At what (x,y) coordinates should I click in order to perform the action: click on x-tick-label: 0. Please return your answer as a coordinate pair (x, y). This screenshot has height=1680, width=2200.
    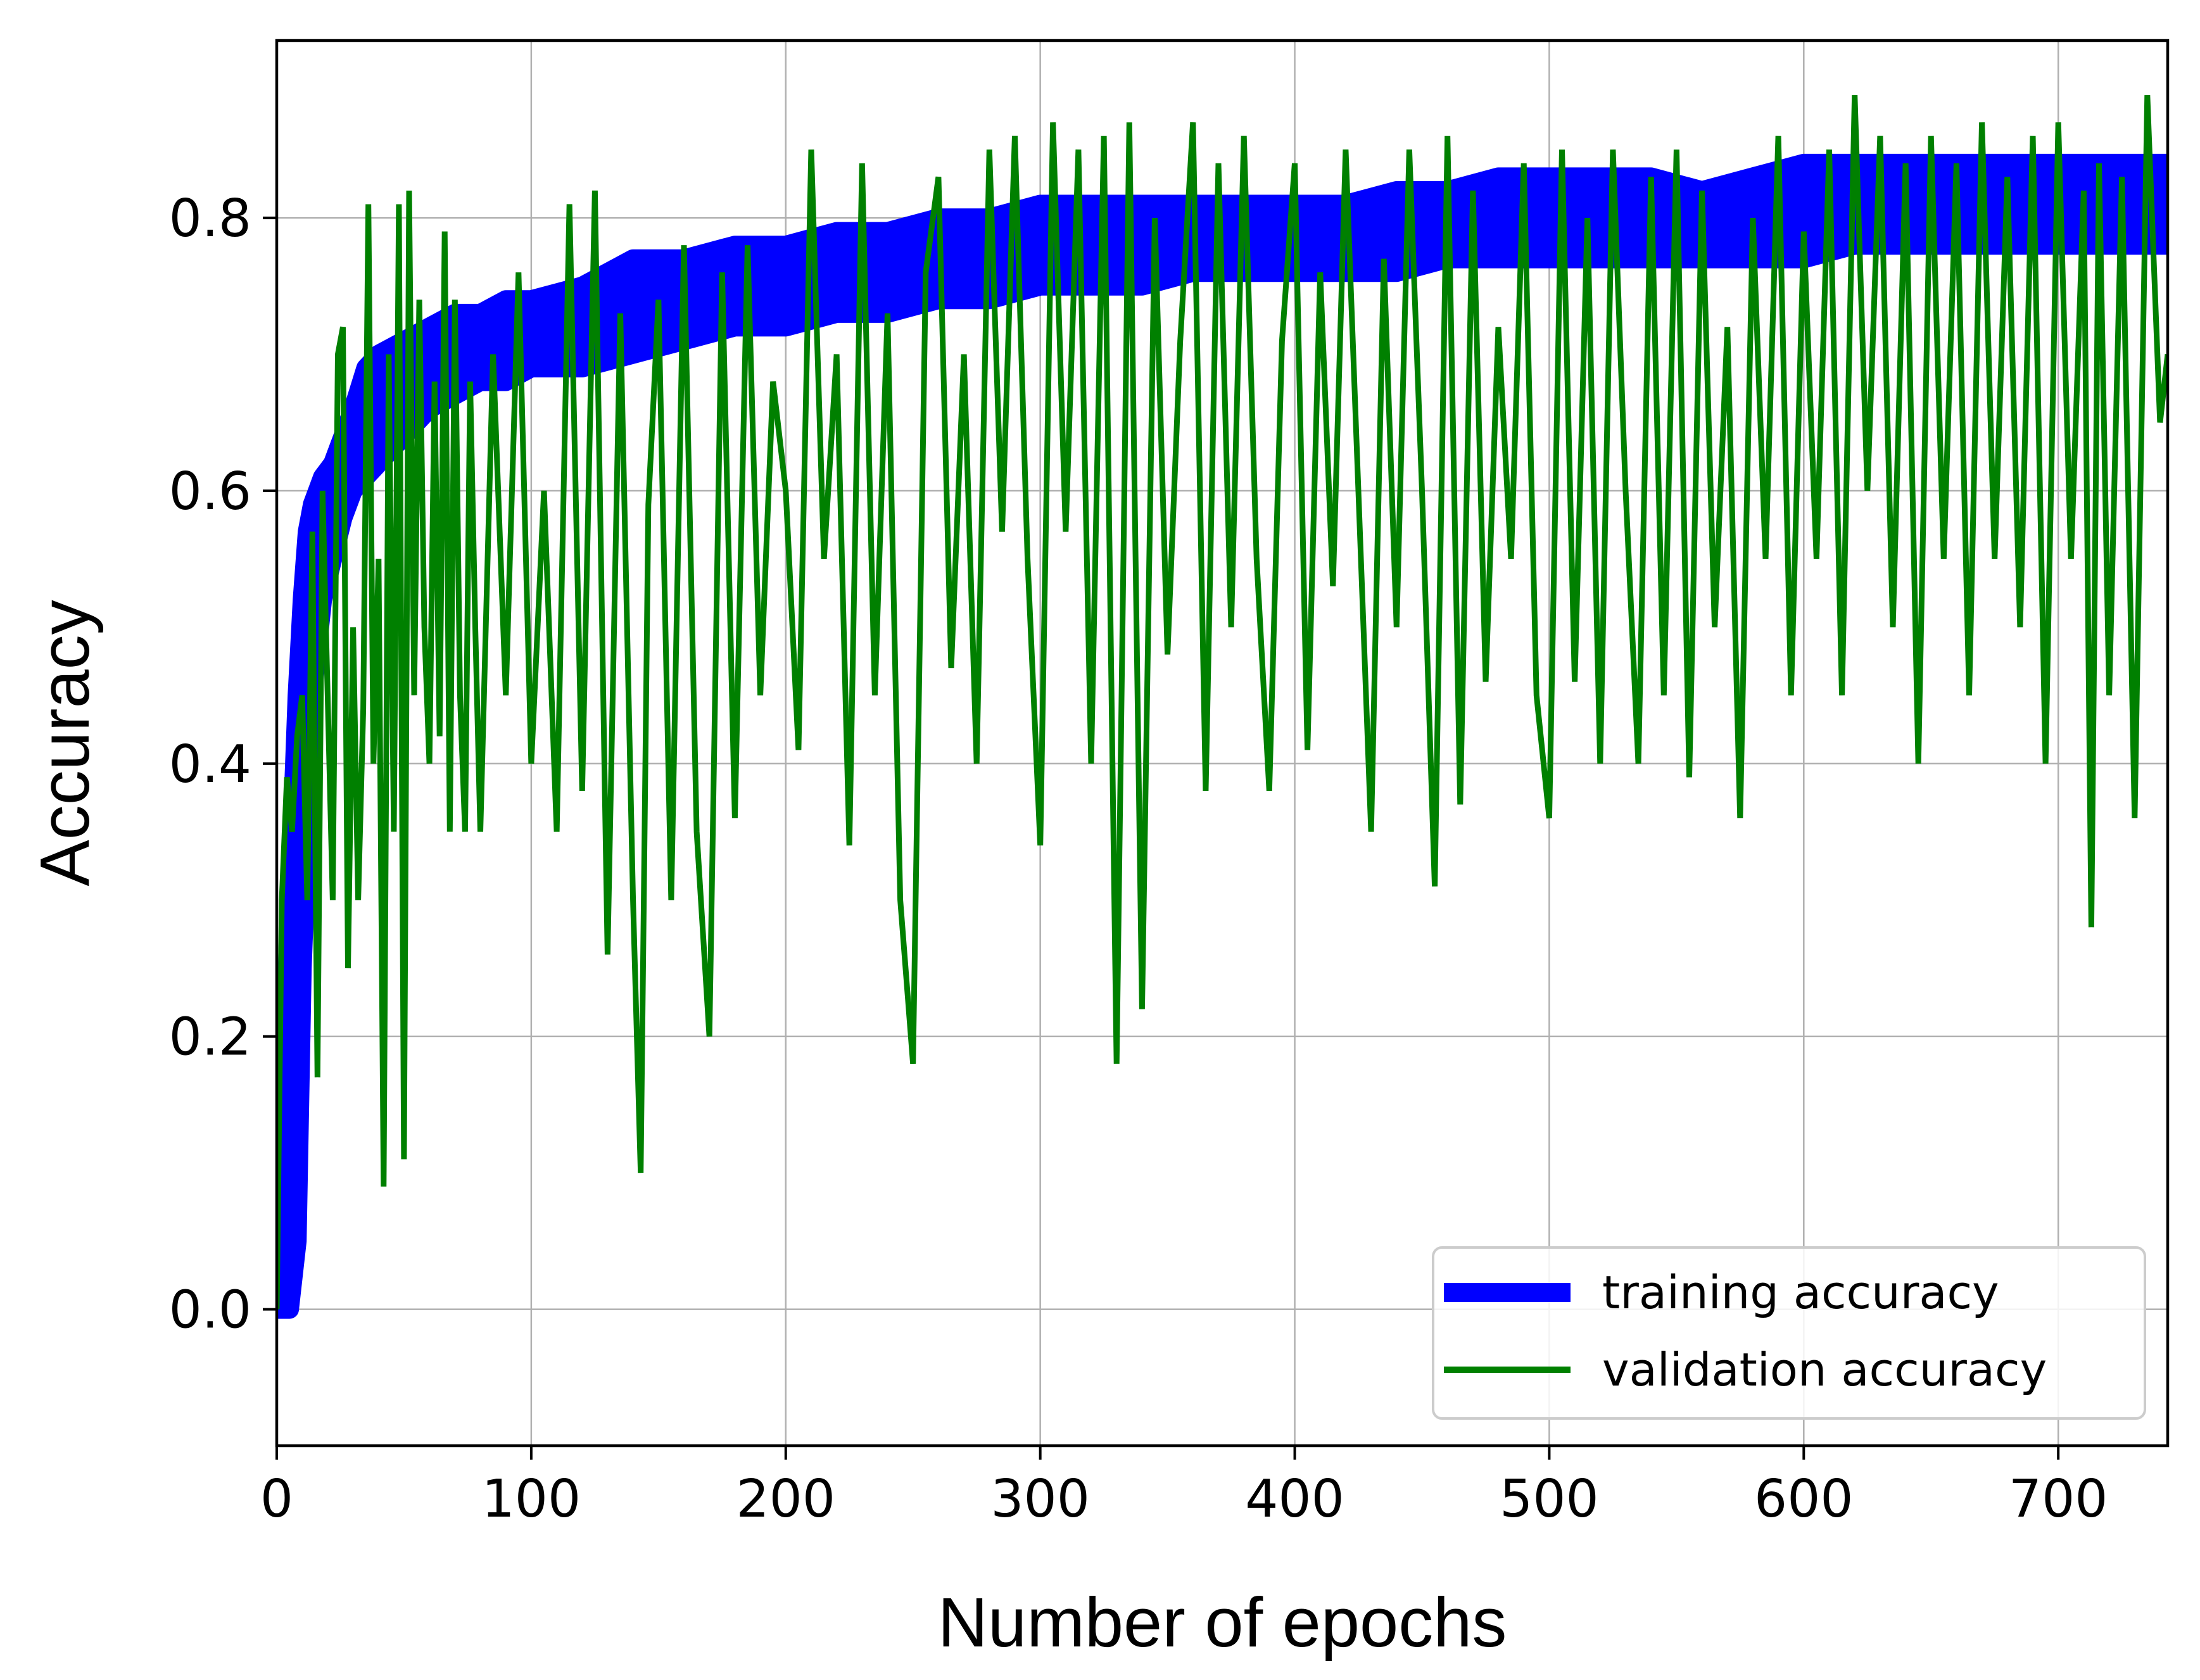
    Looking at the image, I should click on (276, 1499).